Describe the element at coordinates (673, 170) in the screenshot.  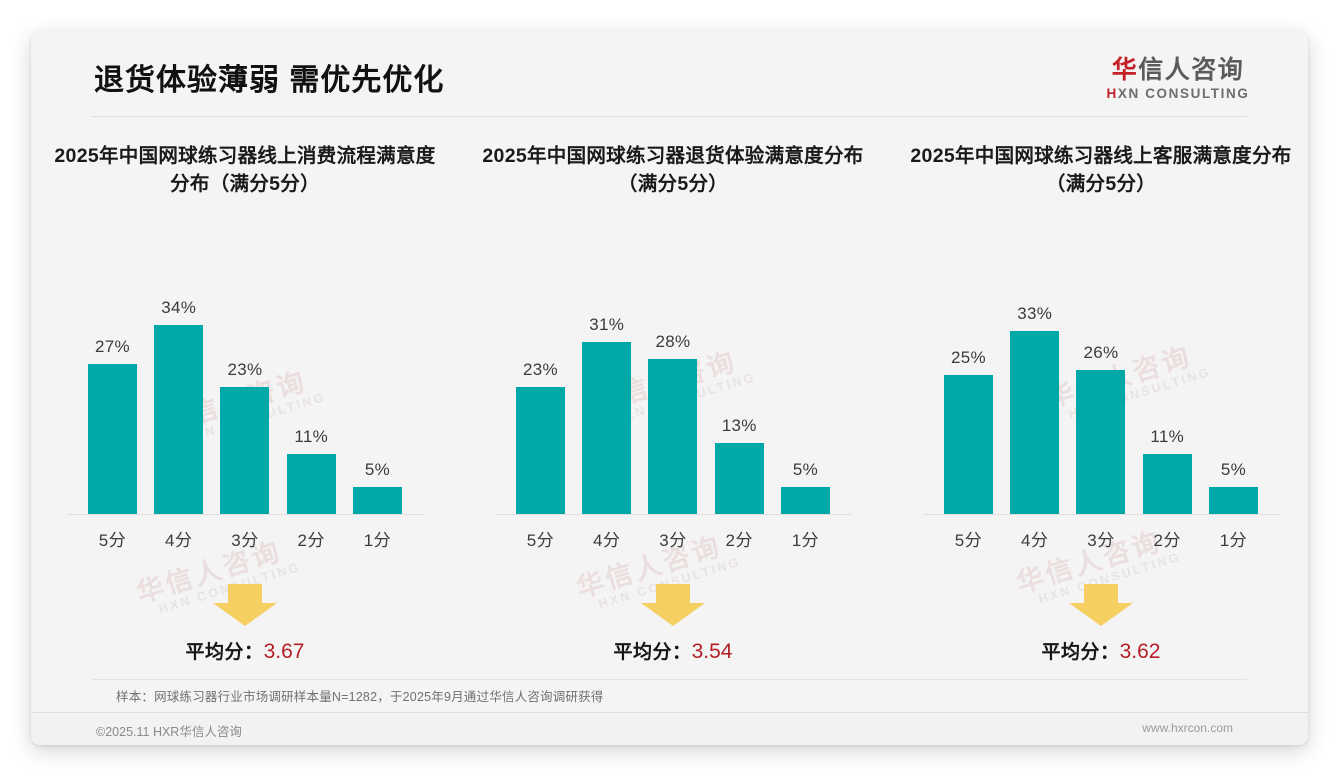
I see `chart-title: 2025年中国网球练习器退货体验满意度分布（满分5分）` at that location.